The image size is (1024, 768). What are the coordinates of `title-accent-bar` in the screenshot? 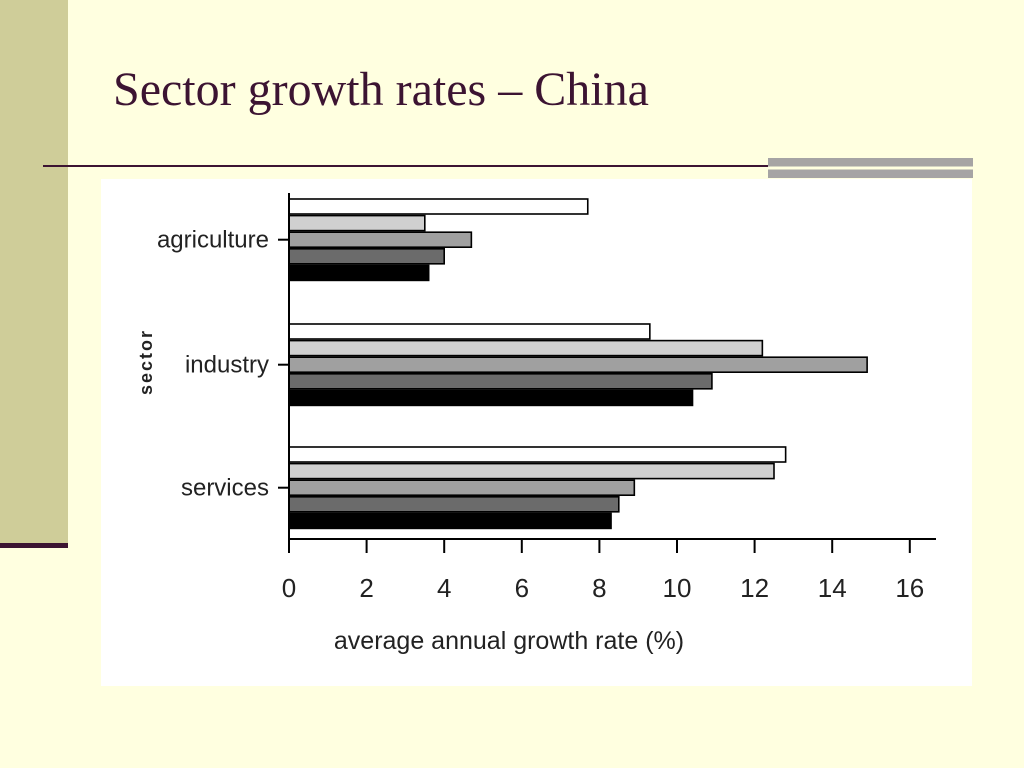 It's located at (870, 168).